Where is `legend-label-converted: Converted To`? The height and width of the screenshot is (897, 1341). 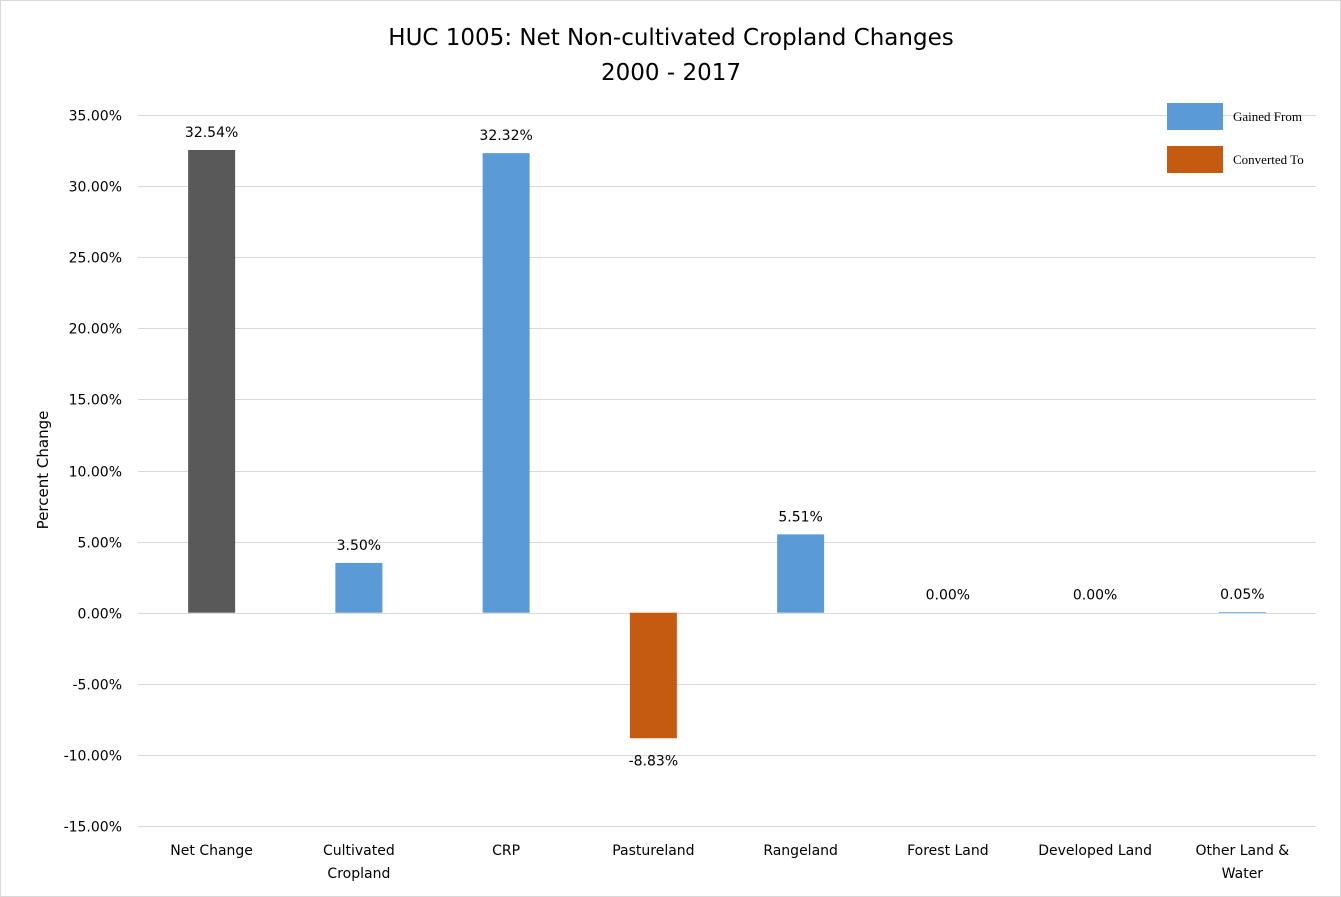
legend-label-converted: Converted To is located at coordinates (1268, 159).